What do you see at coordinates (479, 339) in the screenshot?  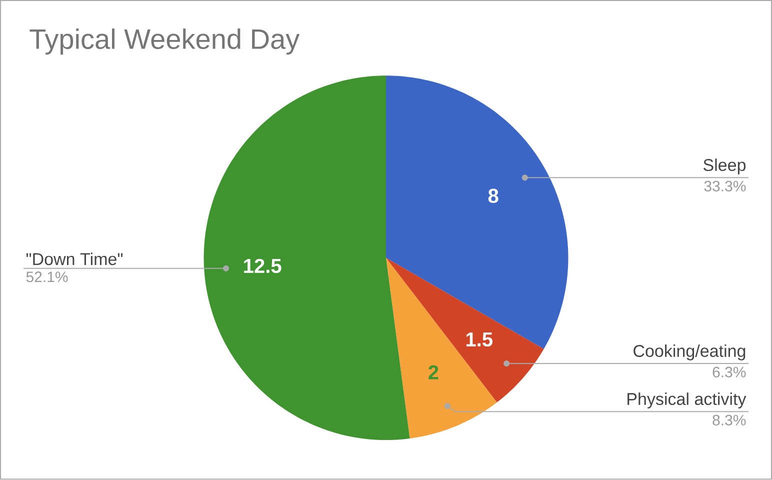 I see `data-label: 1.5` at bounding box center [479, 339].